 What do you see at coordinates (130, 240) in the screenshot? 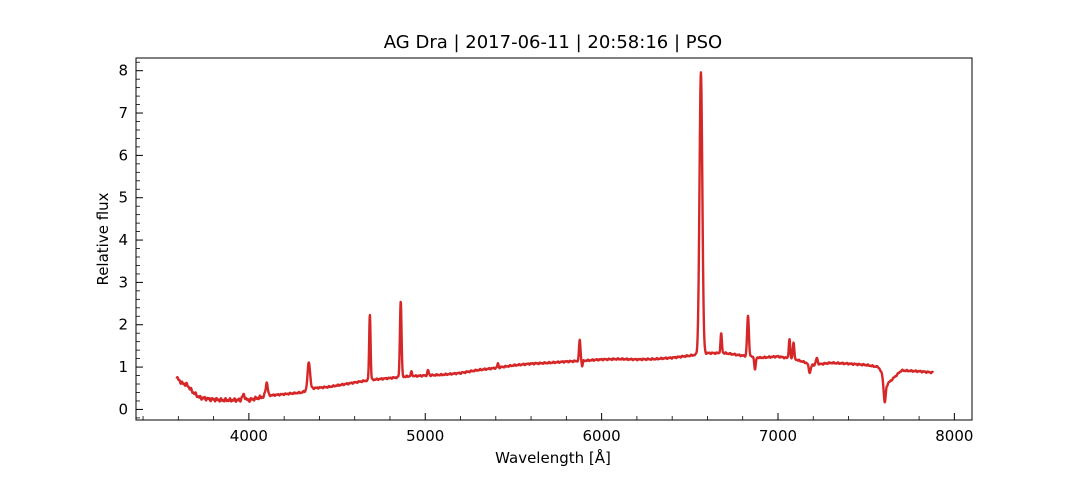
I see `y-axis-ticks: 0 1 2 3 4 5 6 7 8` at bounding box center [130, 240].